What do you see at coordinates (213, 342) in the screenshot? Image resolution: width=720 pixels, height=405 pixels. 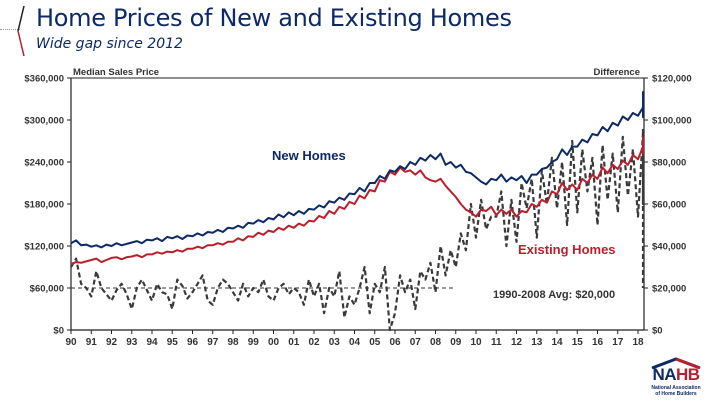 I see `x-tick-label: 97` at bounding box center [213, 342].